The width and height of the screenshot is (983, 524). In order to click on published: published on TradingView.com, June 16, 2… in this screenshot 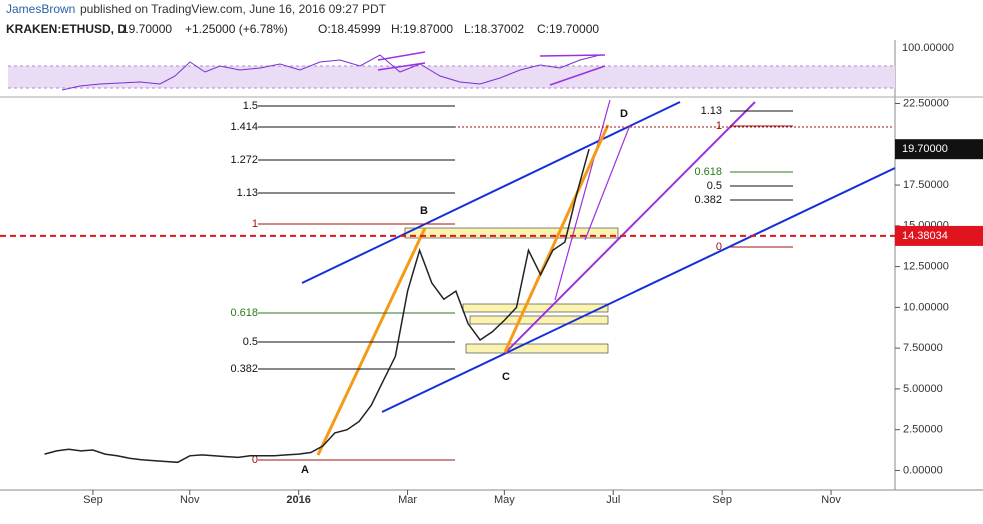, I will do `click(233, 9)`.